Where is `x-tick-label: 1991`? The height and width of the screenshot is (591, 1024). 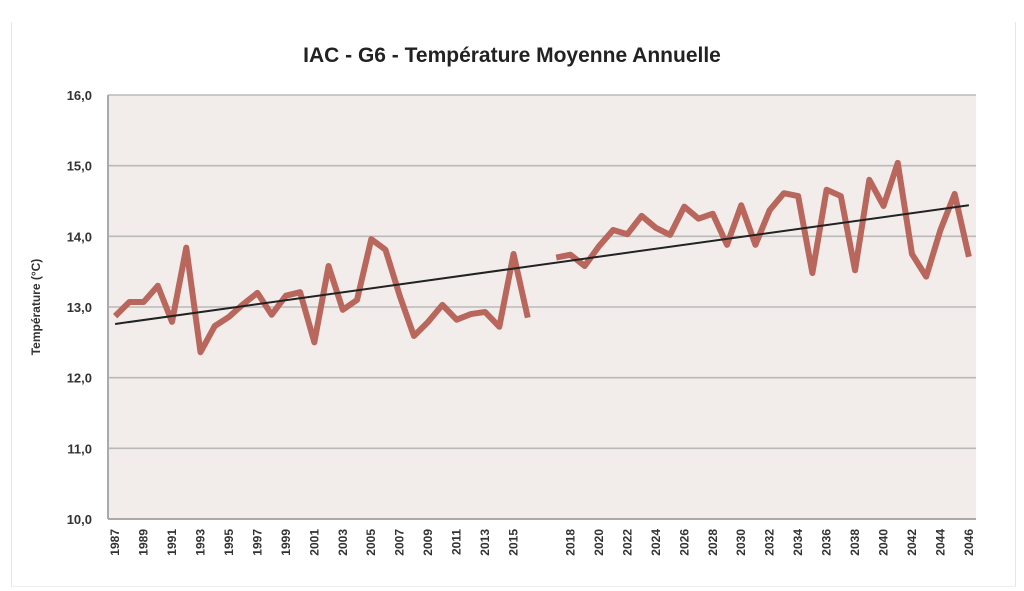
x-tick-label: 1991 is located at coordinates (172, 542).